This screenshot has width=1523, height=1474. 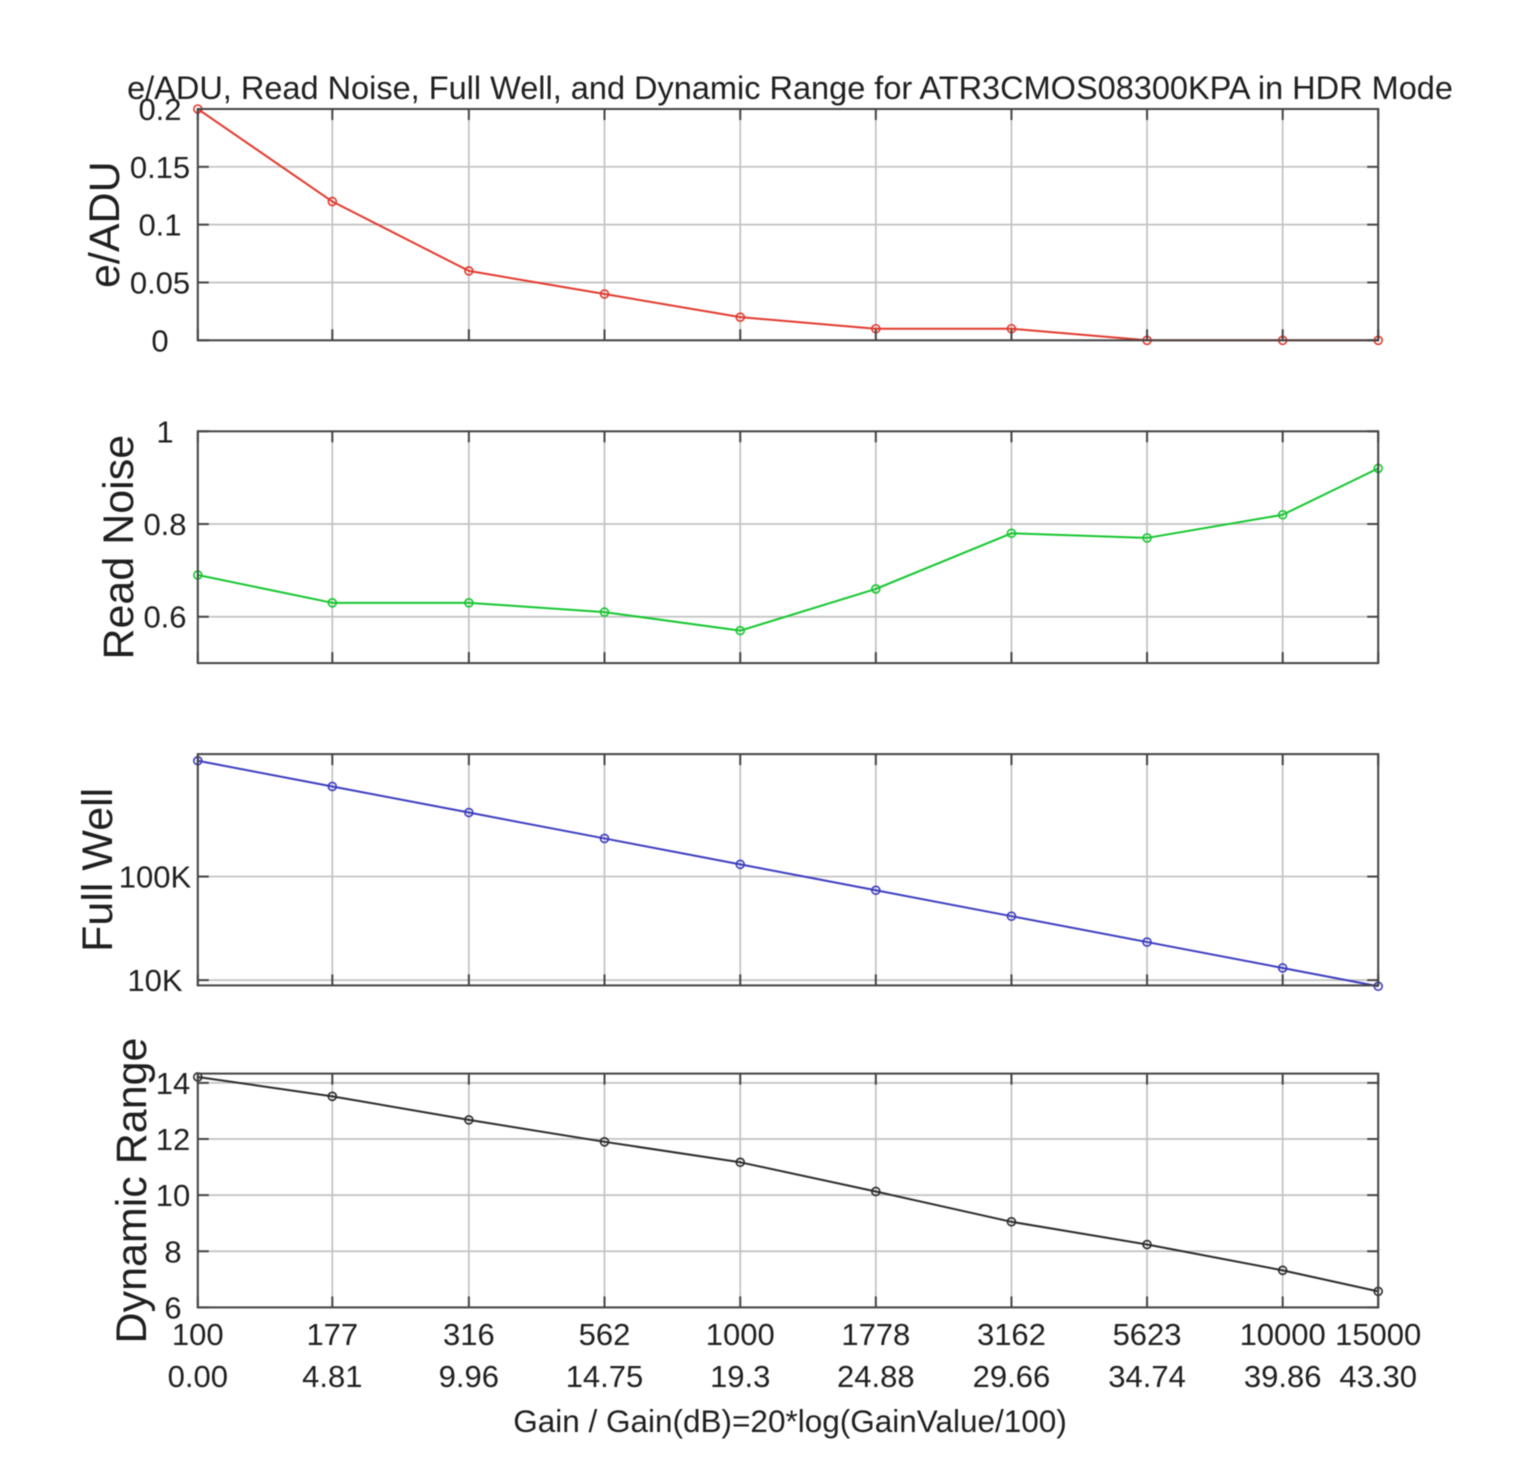 What do you see at coordinates (154, 980) in the screenshot?
I see `y-tick-label: 10K` at bounding box center [154, 980].